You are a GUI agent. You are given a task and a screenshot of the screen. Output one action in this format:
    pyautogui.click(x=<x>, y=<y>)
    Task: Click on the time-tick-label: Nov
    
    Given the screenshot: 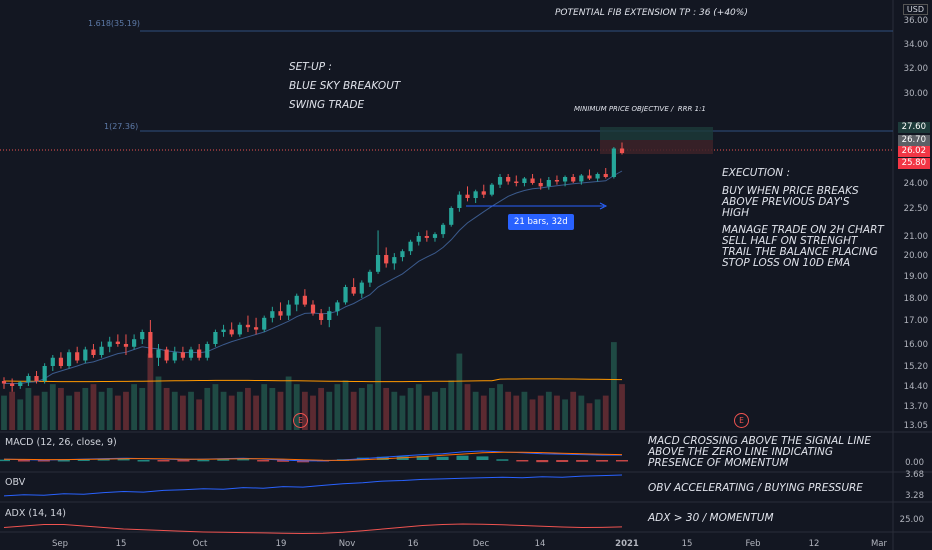 What is the action you would take?
    pyautogui.click(x=347, y=544)
    